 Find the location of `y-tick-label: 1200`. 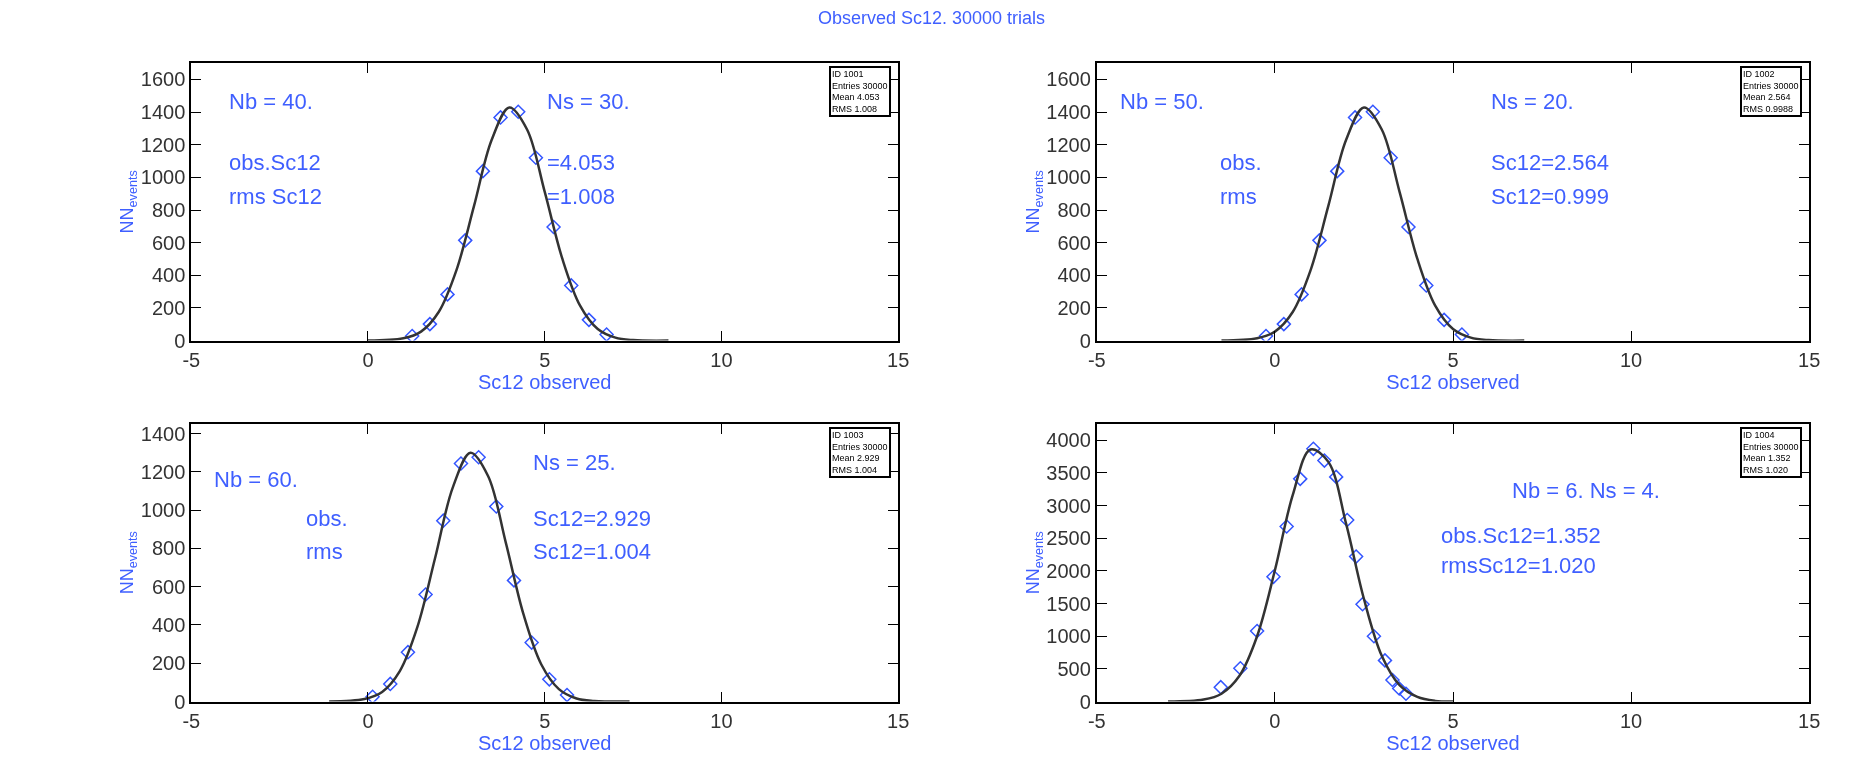

y-tick-label: 1200 is located at coordinates (163, 144).